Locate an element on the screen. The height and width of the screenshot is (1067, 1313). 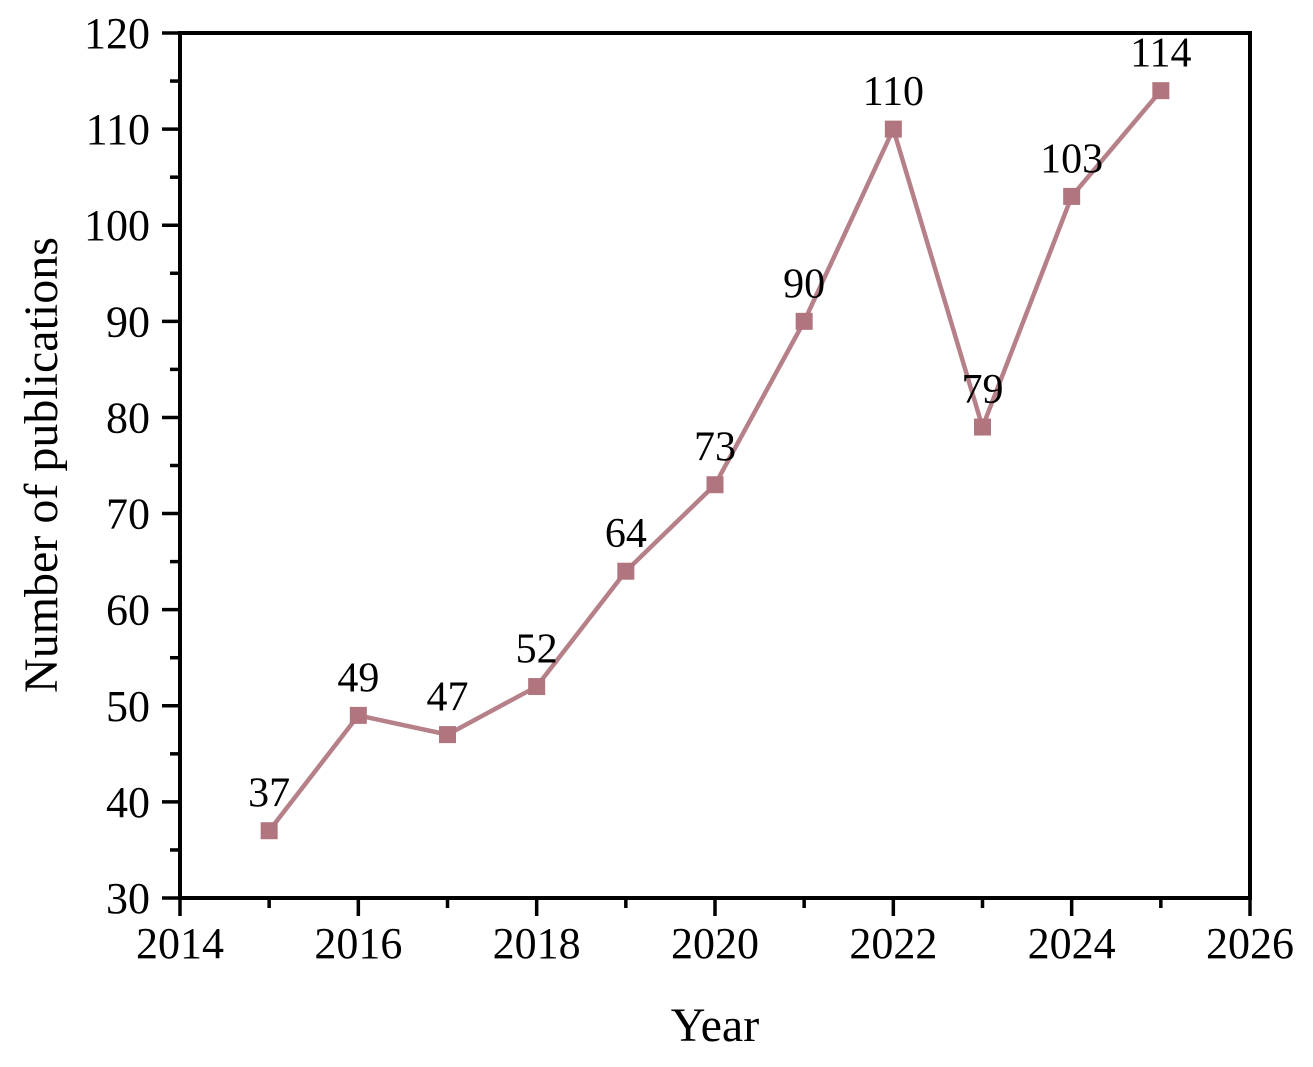
y-axis-tick-label: 100 is located at coordinates (117, 225).